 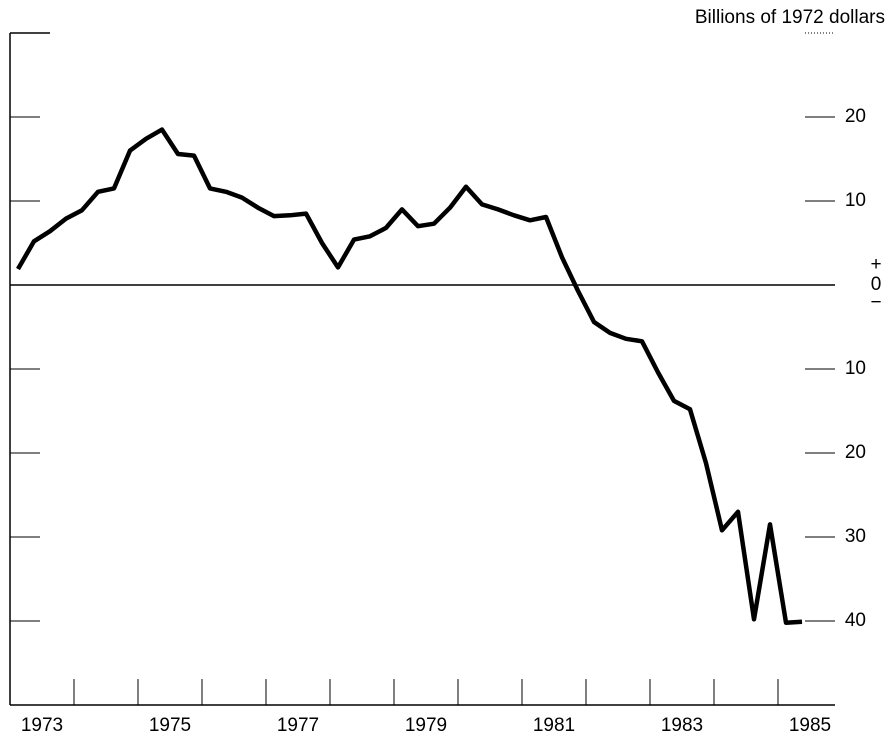 What do you see at coordinates (298, 725) in the screenshot?
I see `x-tick-label: 1977` at bounding box center [298, 725].